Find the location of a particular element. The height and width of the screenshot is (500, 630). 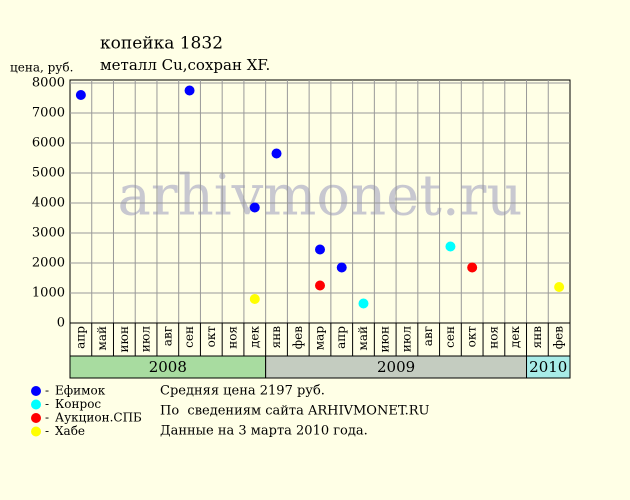

note: Данные на 3 марта 2010 года. is located at coordinates (264, 431).